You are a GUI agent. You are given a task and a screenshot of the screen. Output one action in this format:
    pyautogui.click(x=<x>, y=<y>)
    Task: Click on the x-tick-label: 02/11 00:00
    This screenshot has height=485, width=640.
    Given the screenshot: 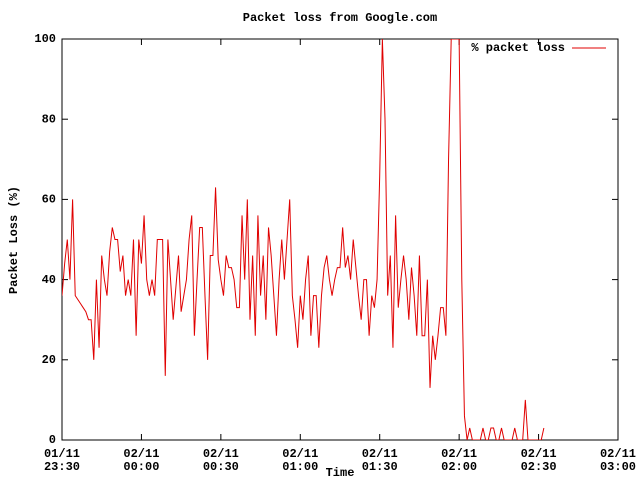 What is the action you would take?
    pyautogui.click(x=141, y=460)
    